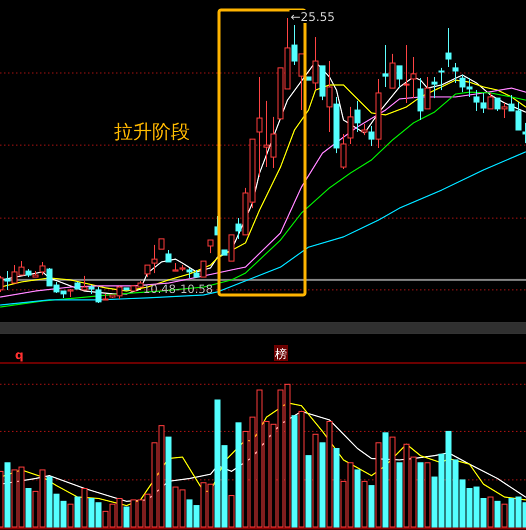  What do you see at coordinates (19, 355) in the screenshot?
I see `text: q` at bounding box center [19, 355].